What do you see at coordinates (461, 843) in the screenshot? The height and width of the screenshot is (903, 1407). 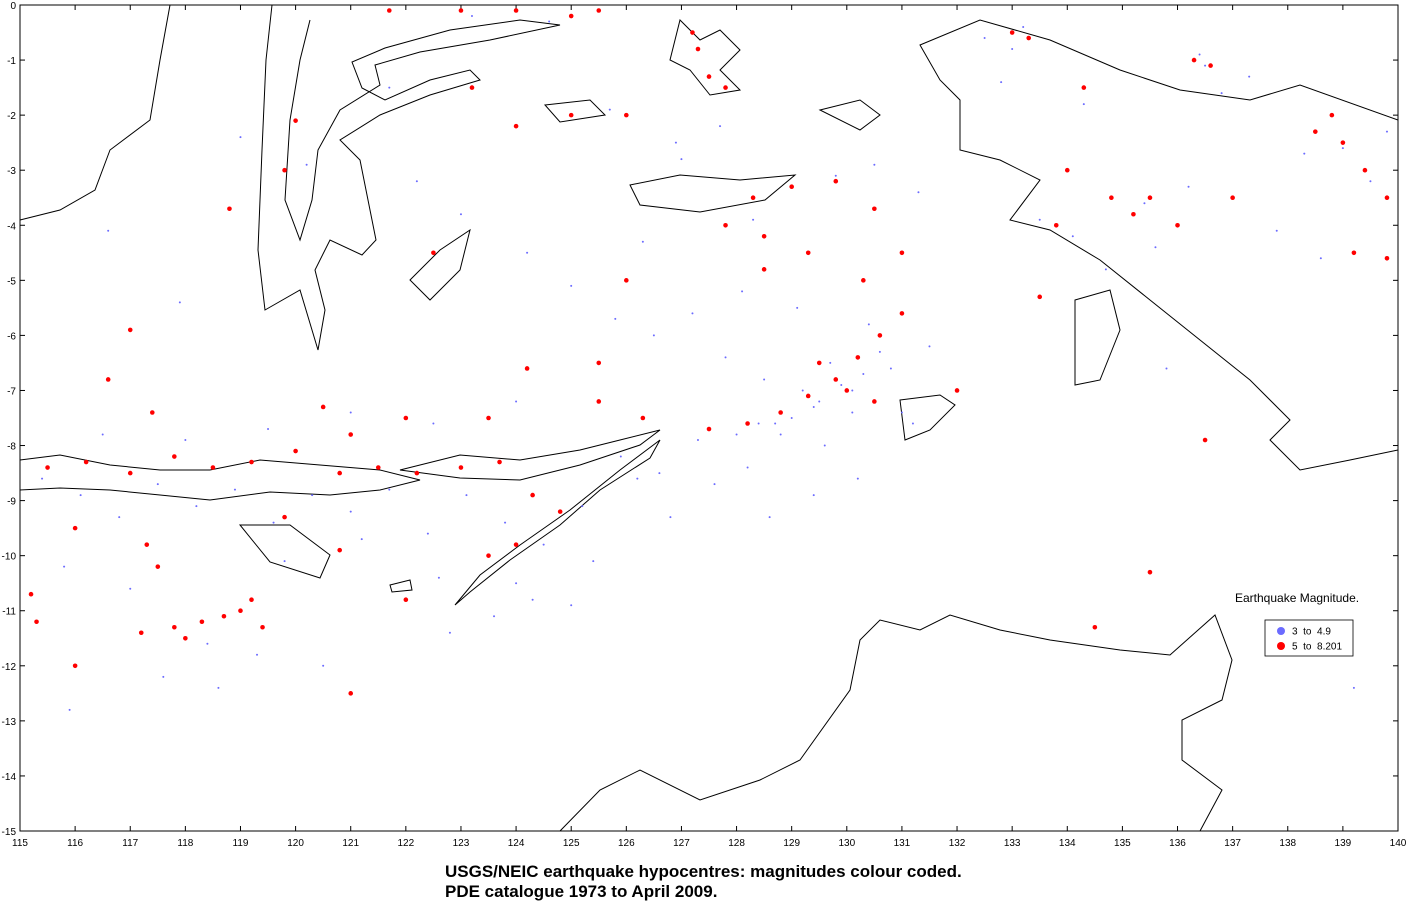 I see `x-tick-label: 123` at bounding box center [461, 843].